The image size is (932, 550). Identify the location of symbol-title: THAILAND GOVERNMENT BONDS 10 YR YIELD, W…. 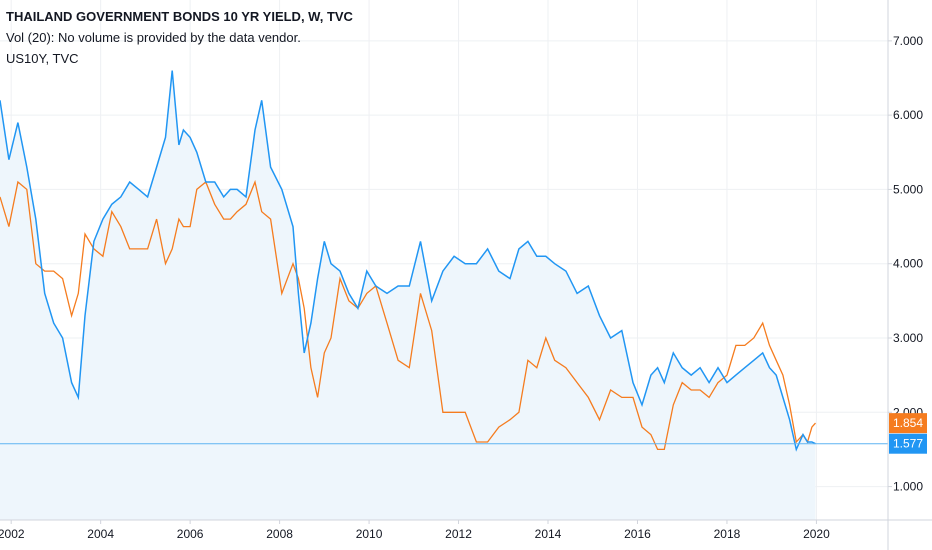
(179, 16).